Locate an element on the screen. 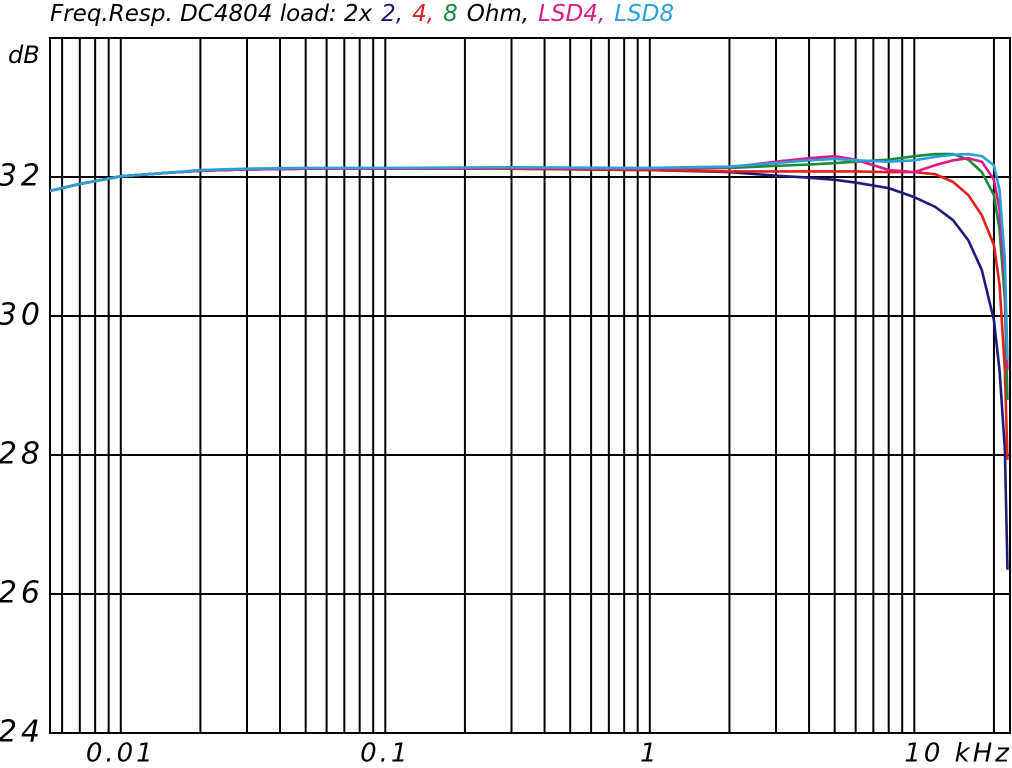  title-segment: Freq.Resp. DC4804 load: 2x is located at coordinates (211, 14).